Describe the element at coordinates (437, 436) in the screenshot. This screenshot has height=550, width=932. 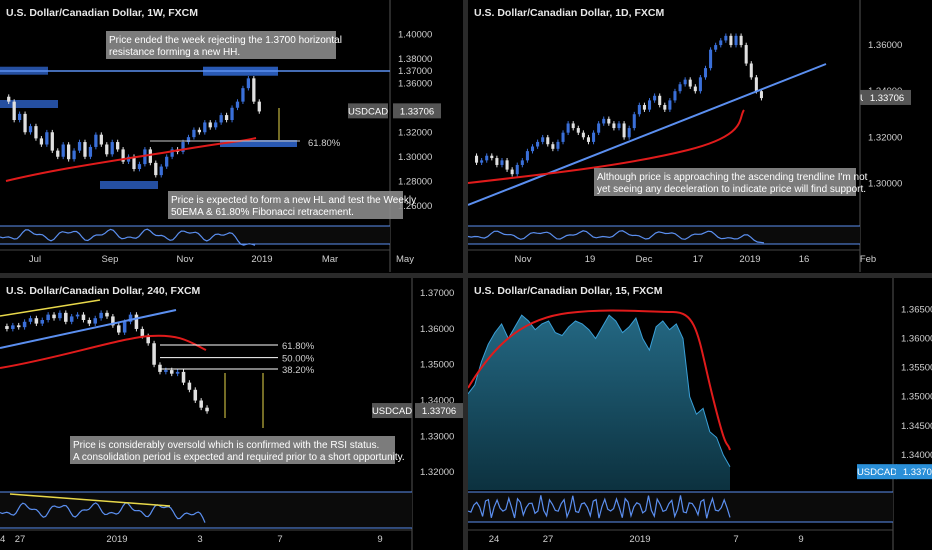
I see `y-tick-label: 1.33000` at that location.